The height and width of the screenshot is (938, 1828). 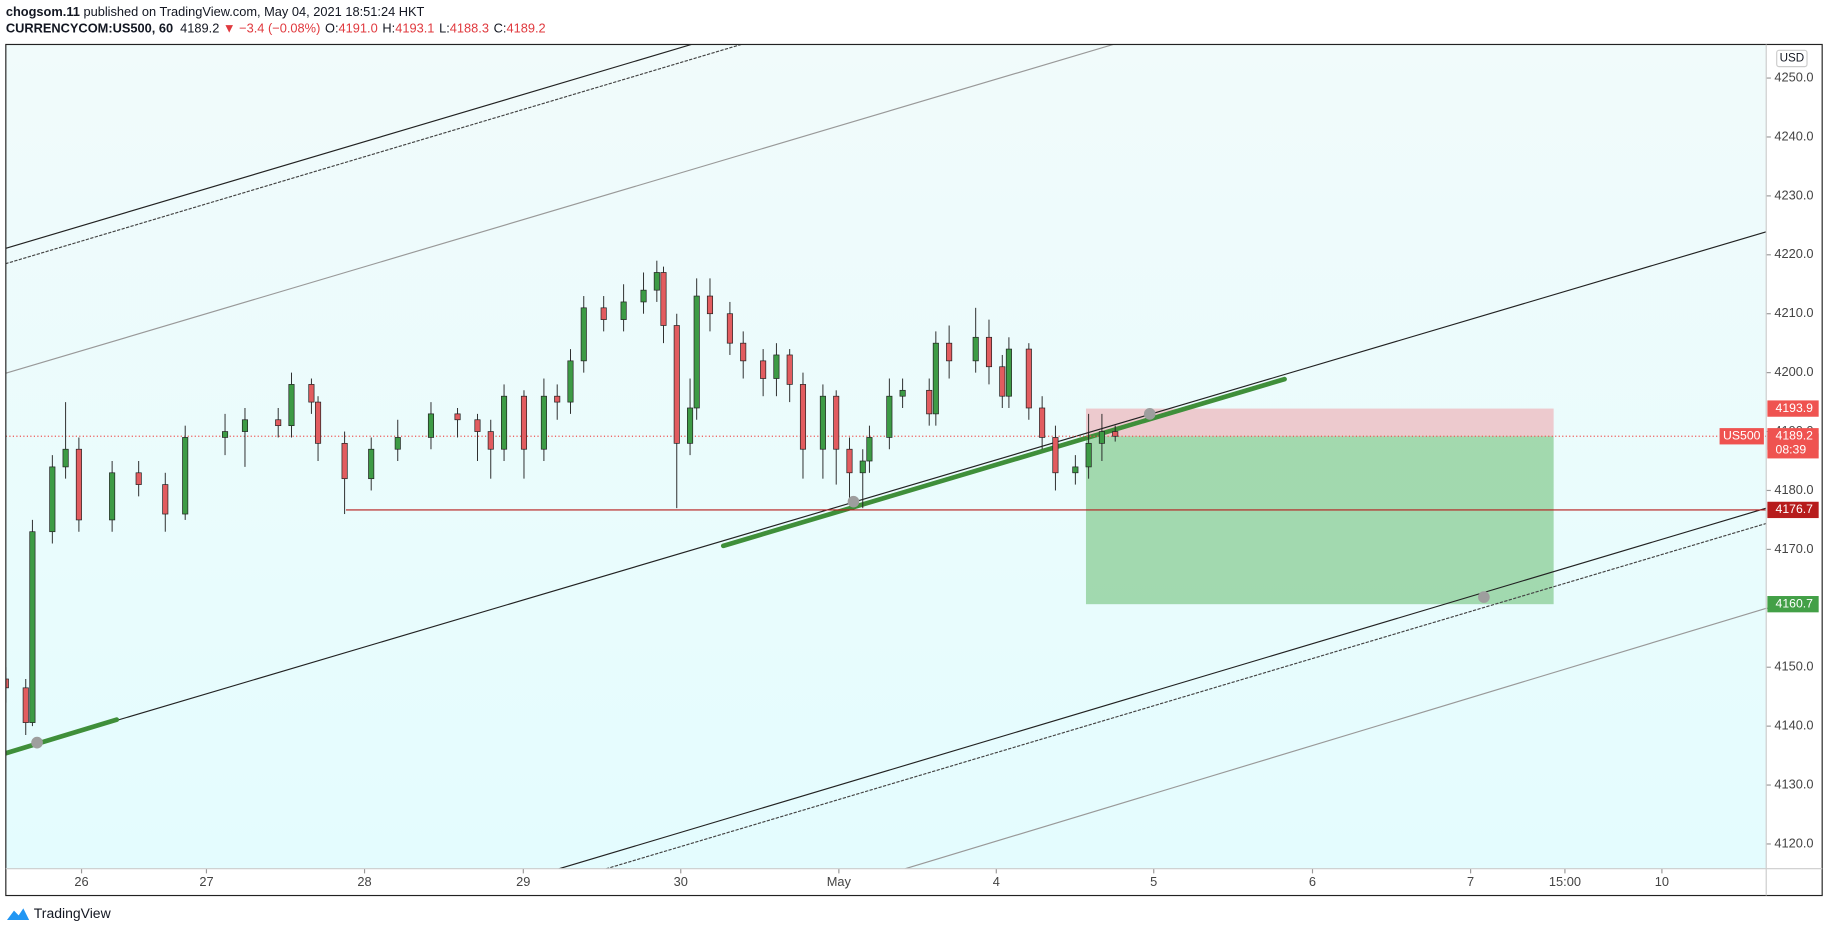 I want to click on target-zone, so click(x=1319, y=520).